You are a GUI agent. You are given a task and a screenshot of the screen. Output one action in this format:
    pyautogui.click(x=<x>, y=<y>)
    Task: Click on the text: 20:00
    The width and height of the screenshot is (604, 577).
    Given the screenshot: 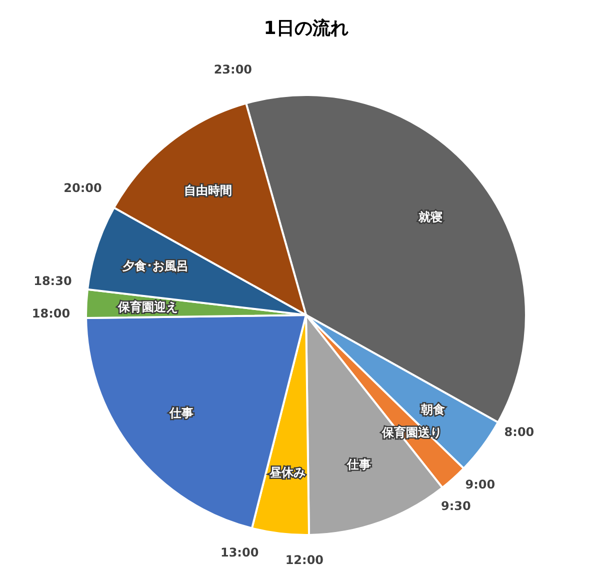 What is the action you would take?
    pyautogui.click(x=83, y=188)
    